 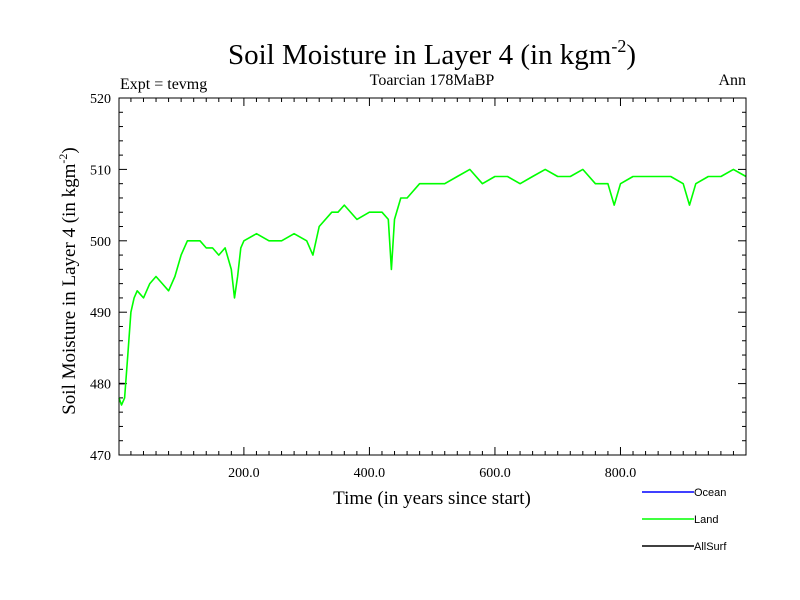 I want to click on chart-title-close: ), so click(x=631, y=55).